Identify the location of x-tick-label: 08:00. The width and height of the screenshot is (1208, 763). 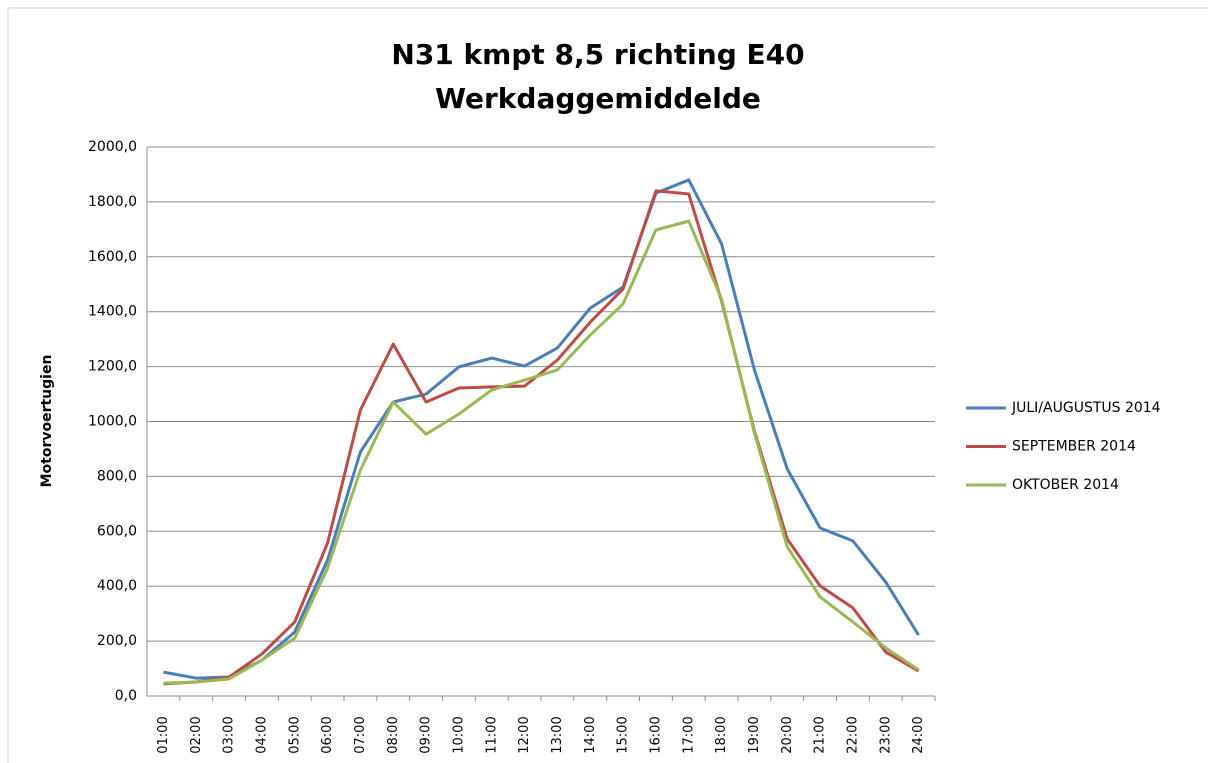
(393, 734).